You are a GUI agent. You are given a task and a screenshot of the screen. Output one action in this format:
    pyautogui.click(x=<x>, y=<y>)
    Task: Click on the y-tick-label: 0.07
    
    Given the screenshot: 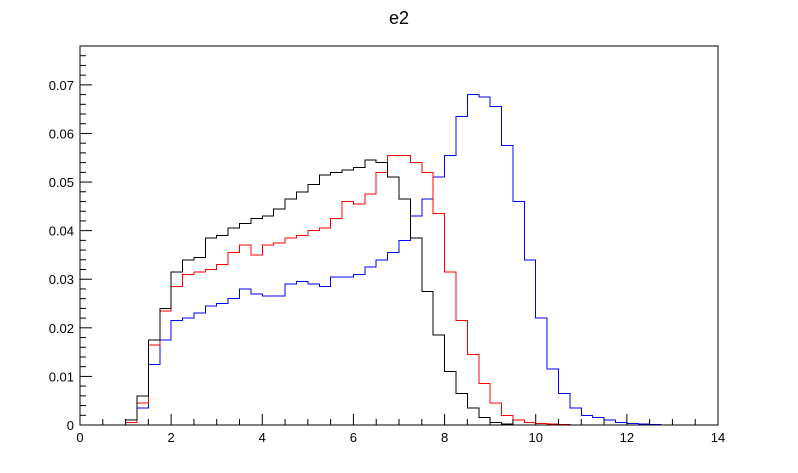 What is the action you would take?
    pyautogui.click(x=61, y=85)
    